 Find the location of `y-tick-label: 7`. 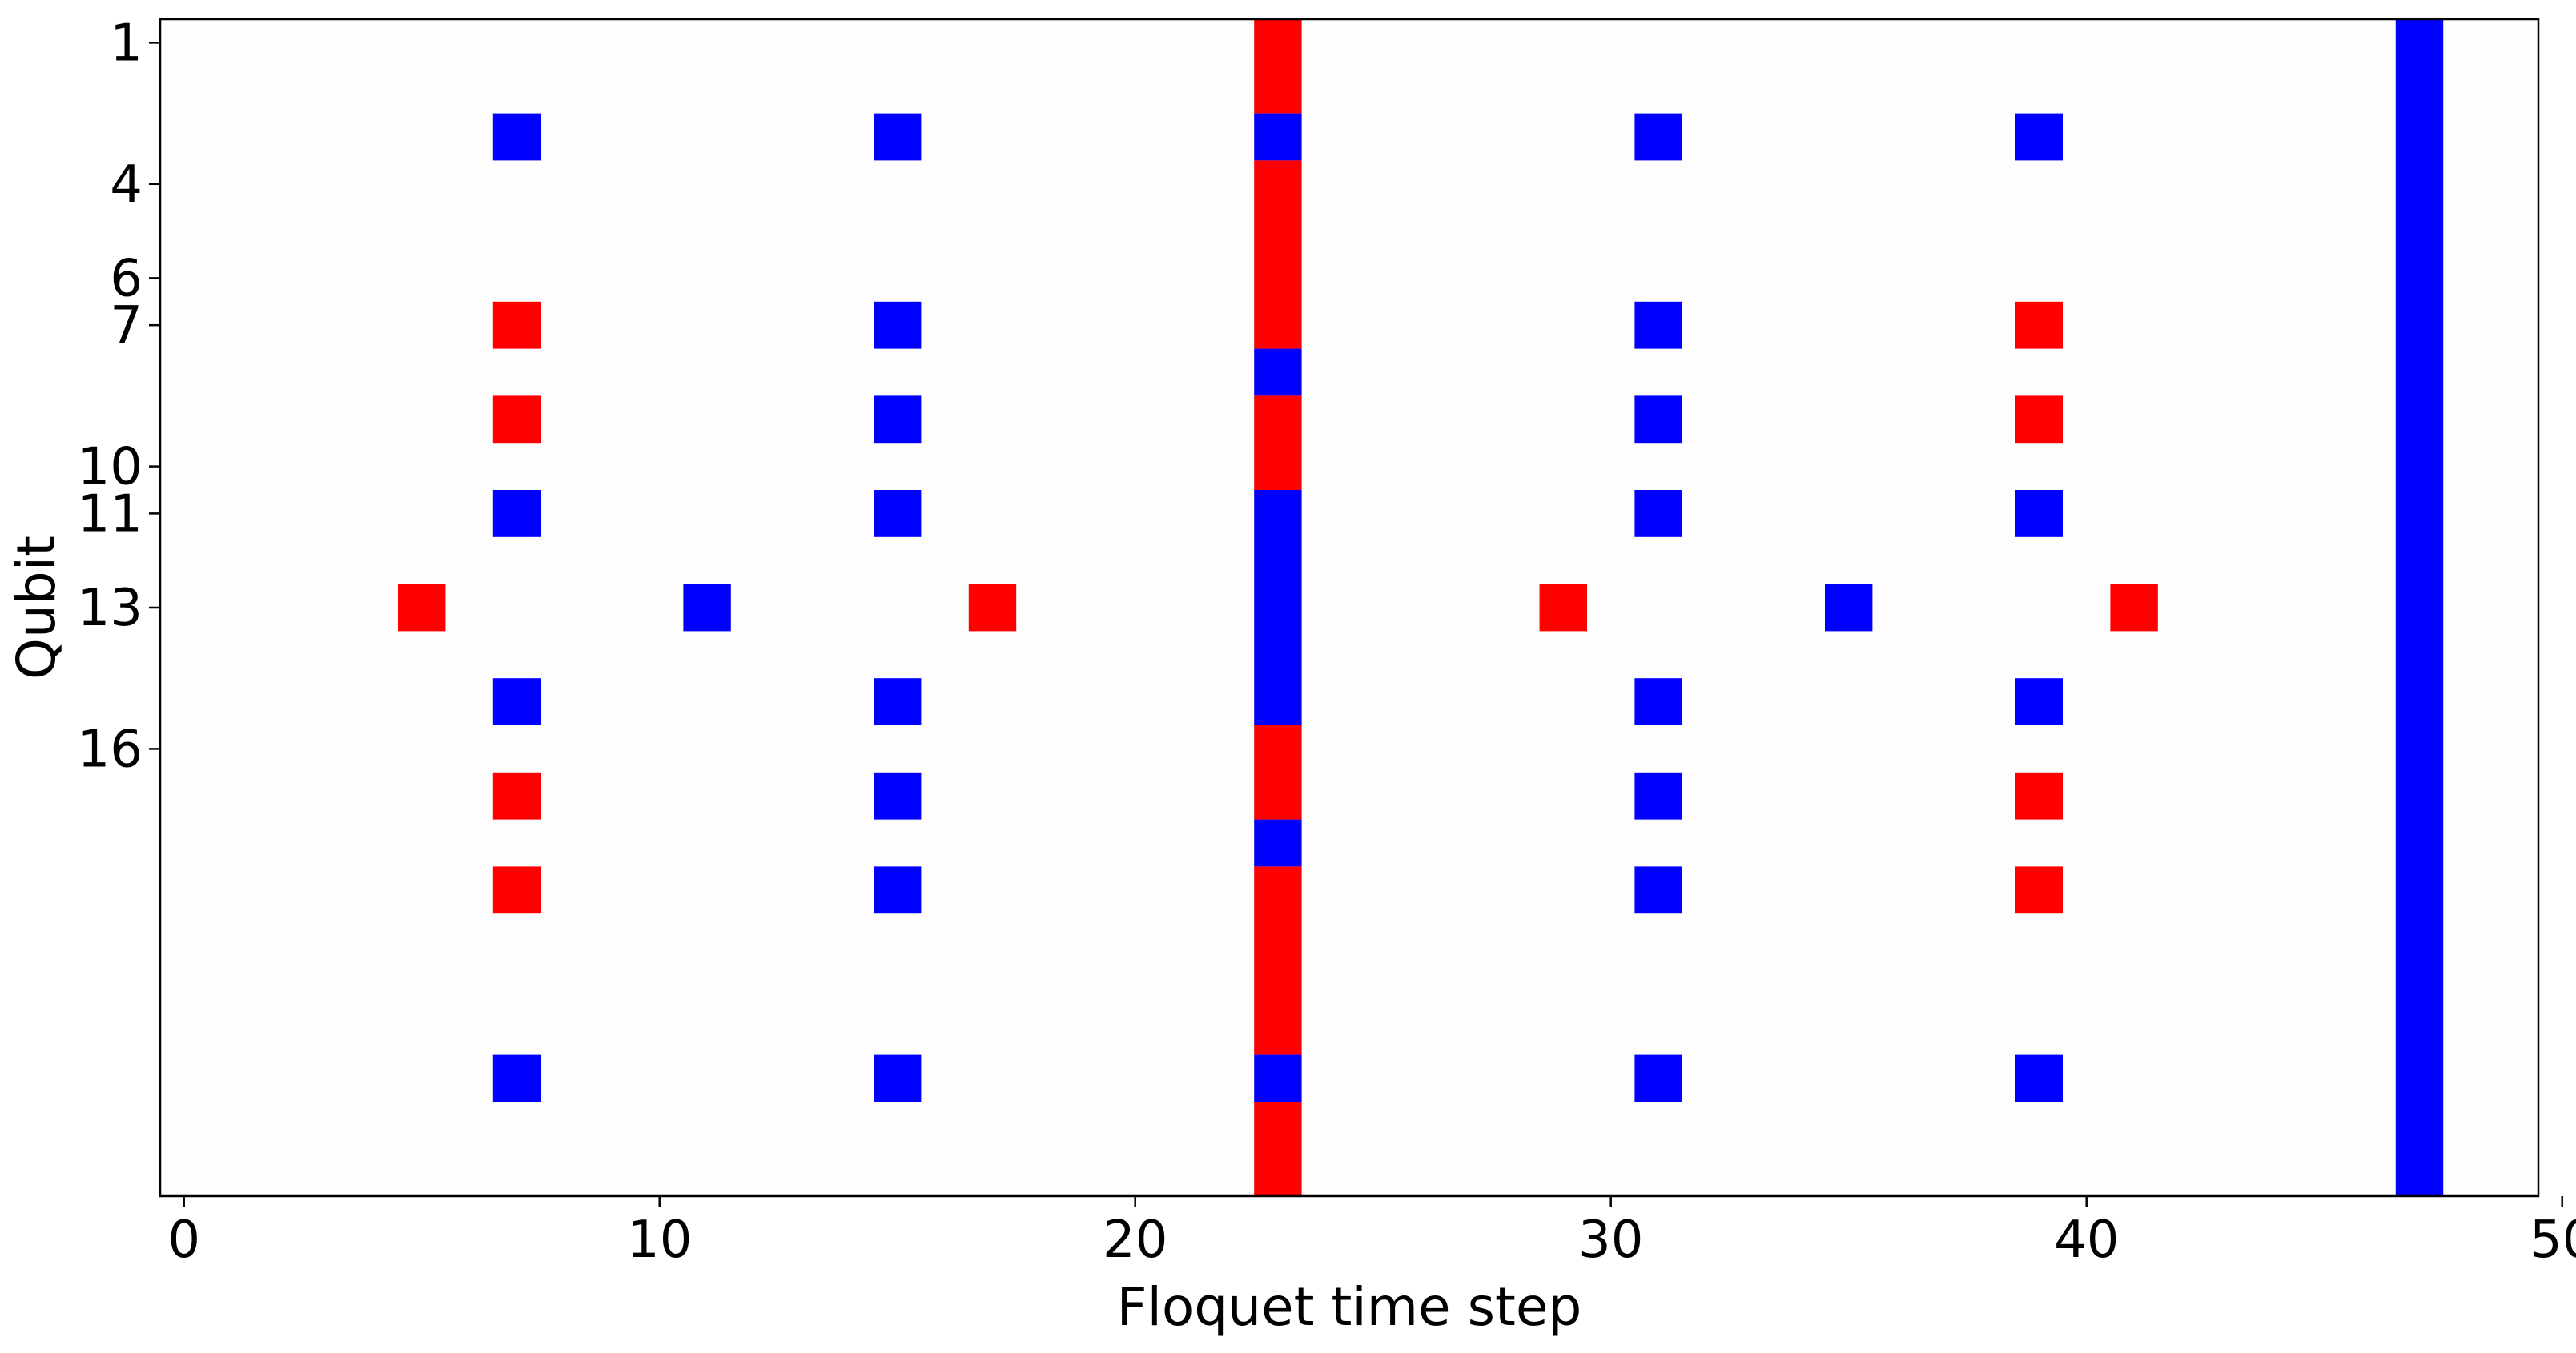

y-tick-label: 7 is located at coordinates (126, 325).